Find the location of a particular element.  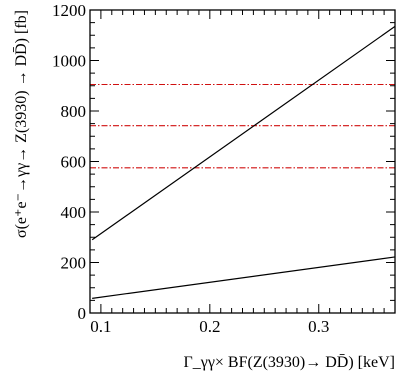

x-tick-label: 0.2 is located at coordinates (209, 326).